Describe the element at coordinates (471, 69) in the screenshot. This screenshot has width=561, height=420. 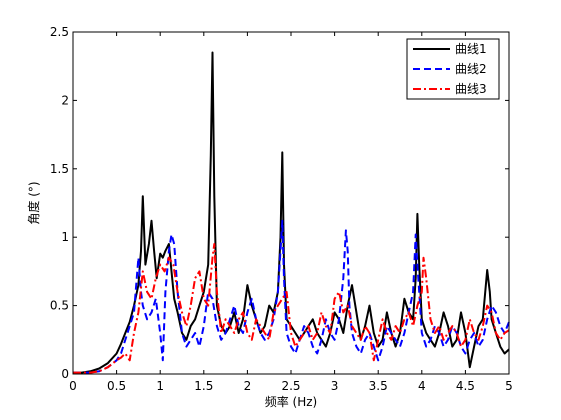
I see `legend-label-2: 曲线2` at that location.